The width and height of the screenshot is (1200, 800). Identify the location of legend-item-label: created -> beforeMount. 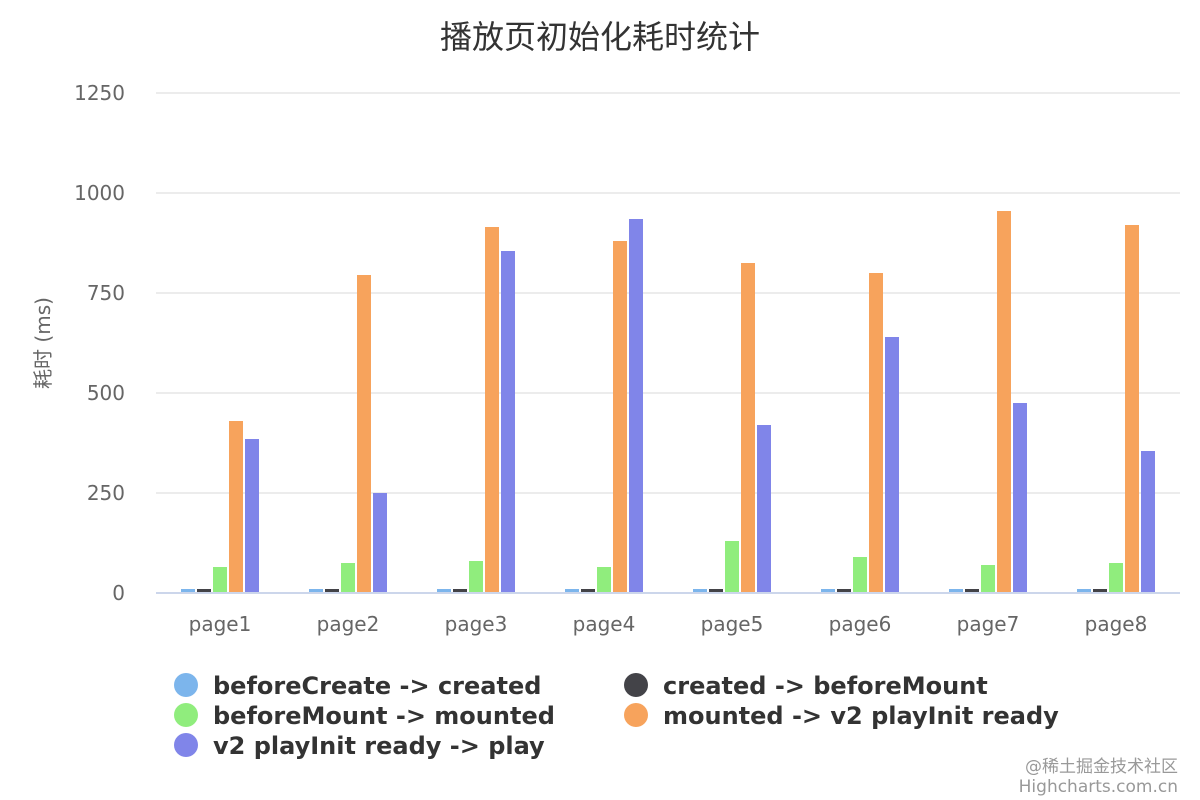
(825, 686).